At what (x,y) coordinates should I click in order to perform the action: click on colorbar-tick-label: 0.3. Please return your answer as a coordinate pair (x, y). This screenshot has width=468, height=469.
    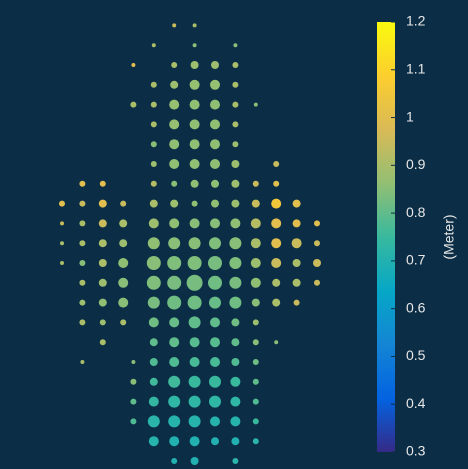
    Looking at the image, I should click on (416, 451).